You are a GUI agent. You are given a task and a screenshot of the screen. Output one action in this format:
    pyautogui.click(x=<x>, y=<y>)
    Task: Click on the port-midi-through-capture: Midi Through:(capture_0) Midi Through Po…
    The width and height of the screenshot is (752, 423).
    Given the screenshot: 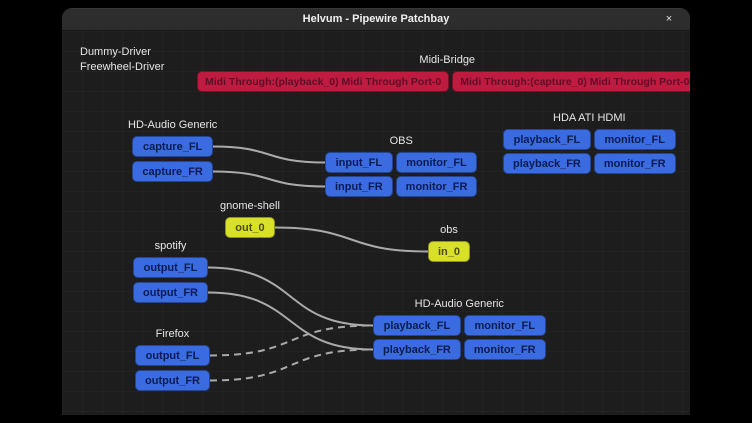 What is the action you would take?
    pyautogui.click(x=571, y=81)
    